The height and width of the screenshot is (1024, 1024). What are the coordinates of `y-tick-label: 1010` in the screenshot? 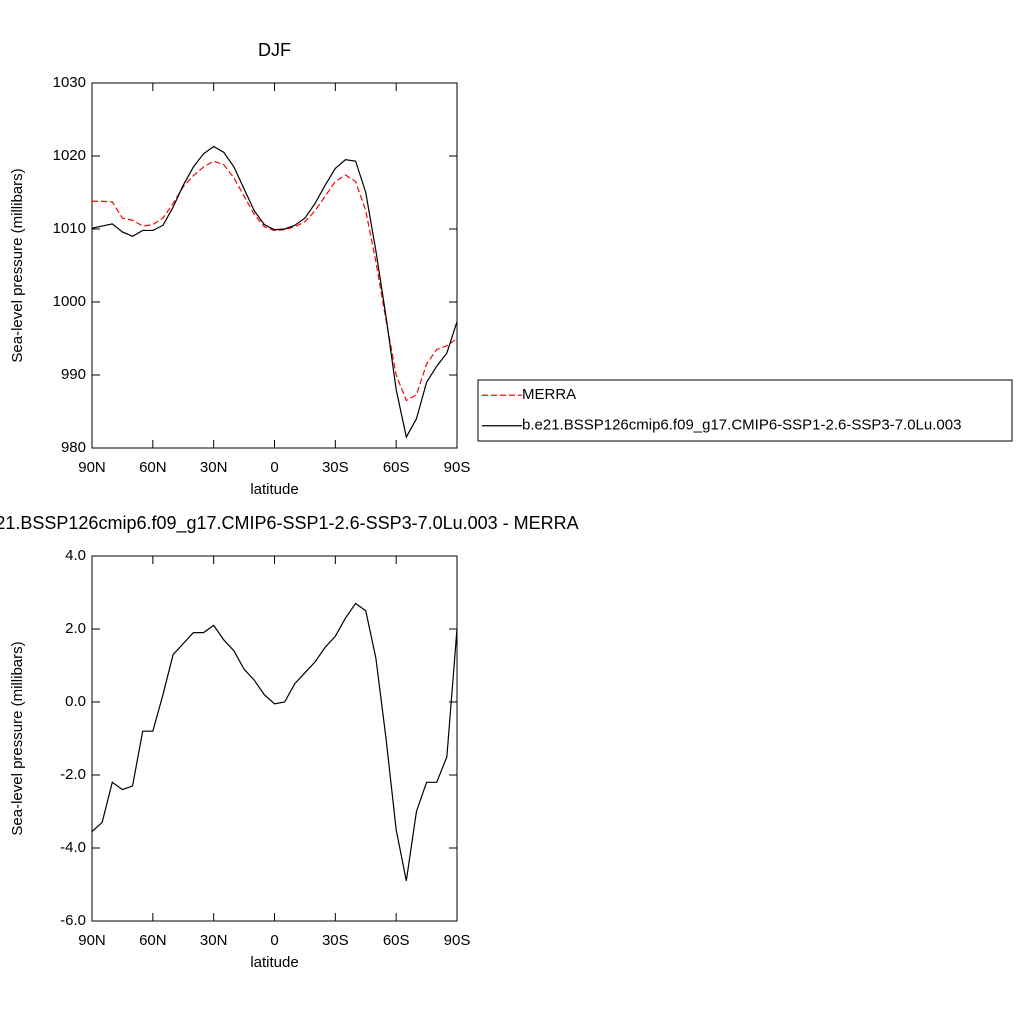 It's located at (69, 228).